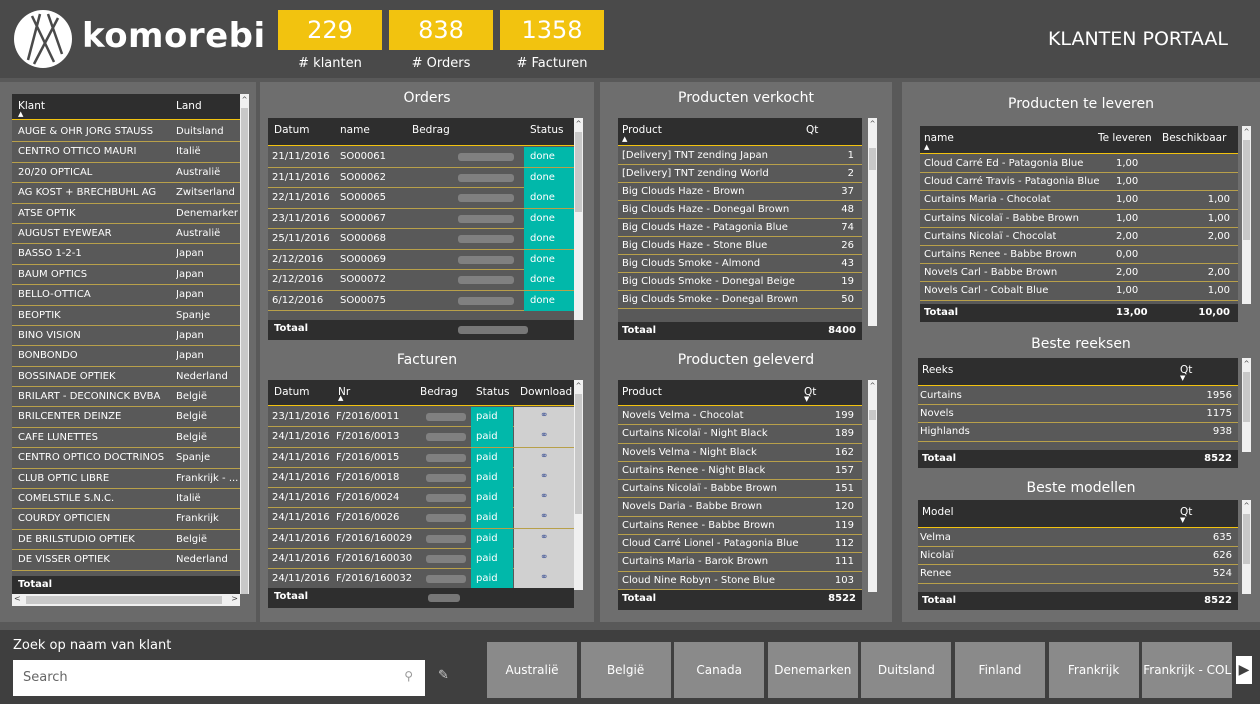 This screenshot has height=704, width=1260. I want to click on table-row: Big Clouds Haze - Stone Blue 26, so click(740, 246).